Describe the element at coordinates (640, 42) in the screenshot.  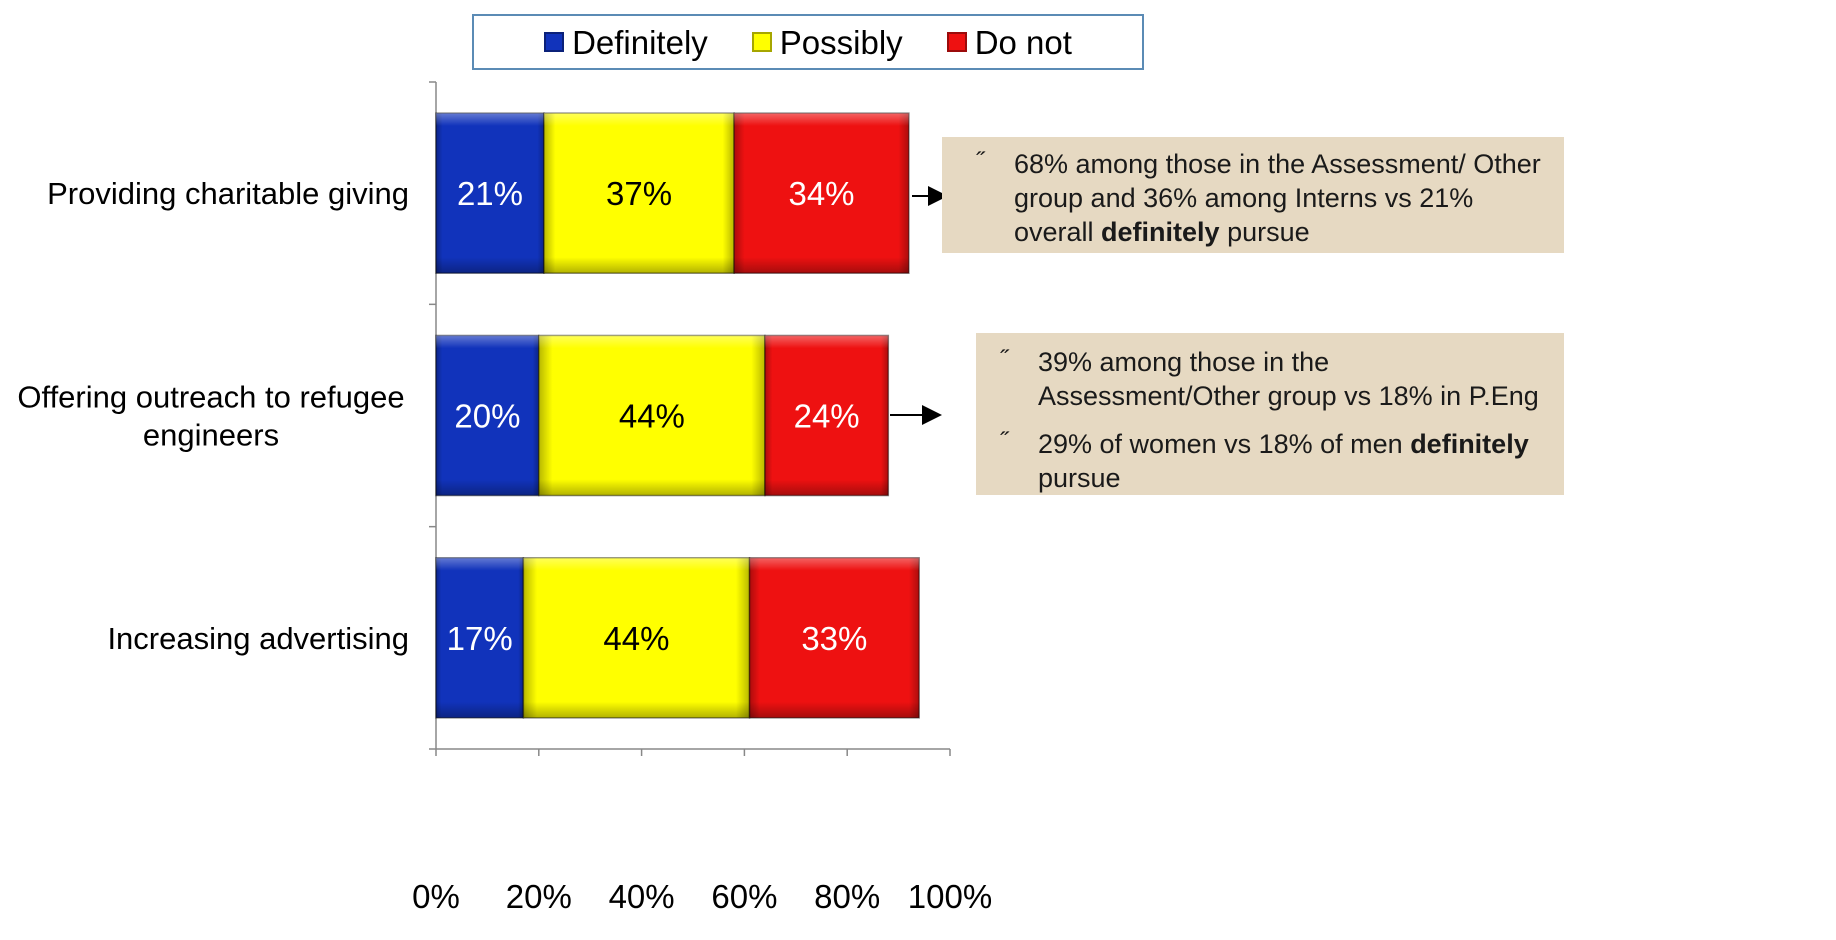
I see `legend-label: Definitely` at that location.